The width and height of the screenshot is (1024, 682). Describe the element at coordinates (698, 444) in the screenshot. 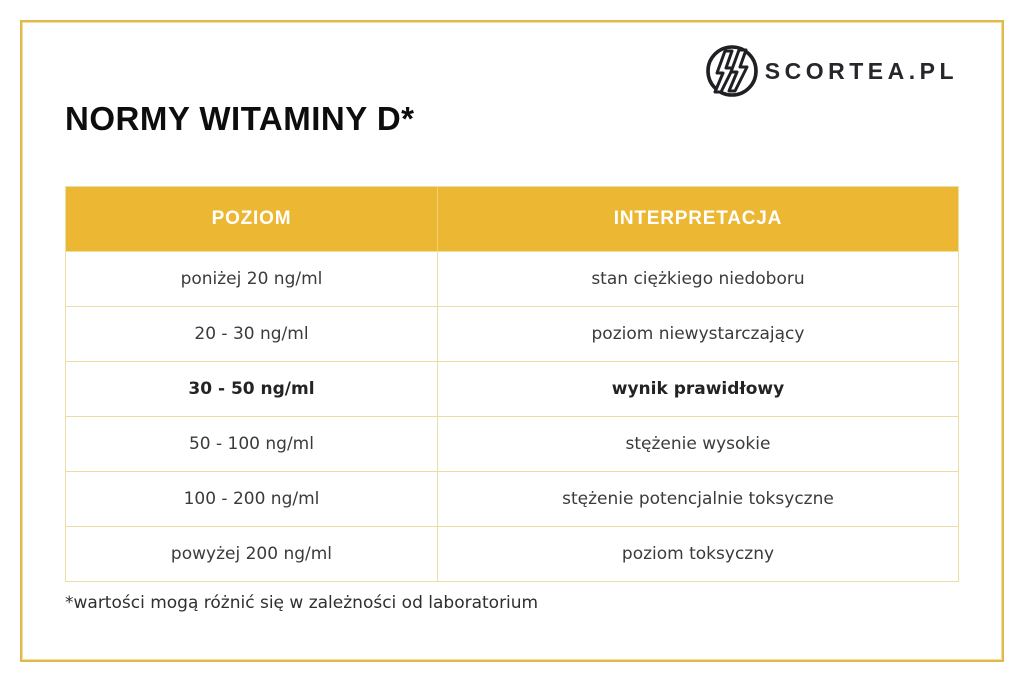

I see `interpretation-cell: stężenie wysokie` at that location.